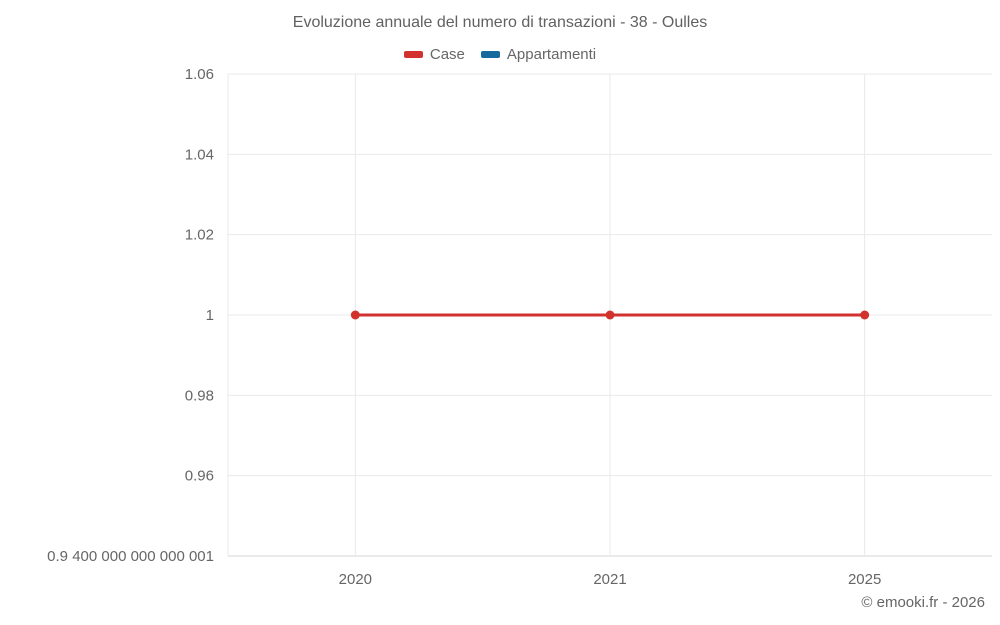 The height and width of the screenshot is (625, 1000). I want to click on y-axis-tick-label: 1.02, so click(199, 235).